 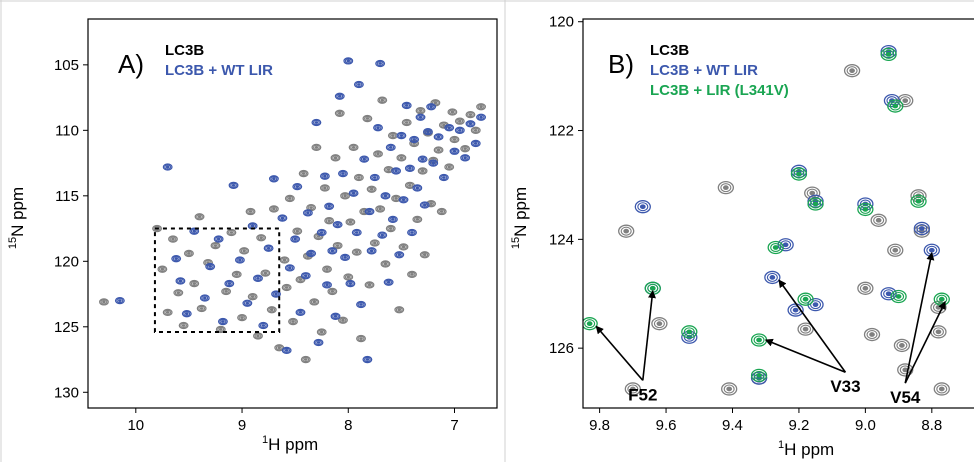 What do you see at coordinates (669, 50) in the screenshot?
I see `panel-b-legend-lc3b: LC3B` at bounding box center [669, 50].